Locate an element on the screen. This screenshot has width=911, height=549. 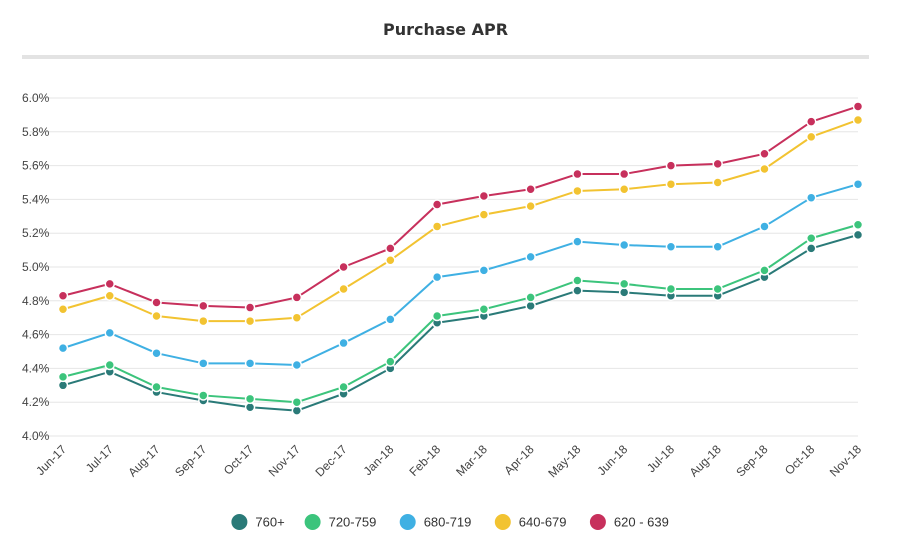
x-tick-label: Nov-17 is located at coordinates (284, 460).